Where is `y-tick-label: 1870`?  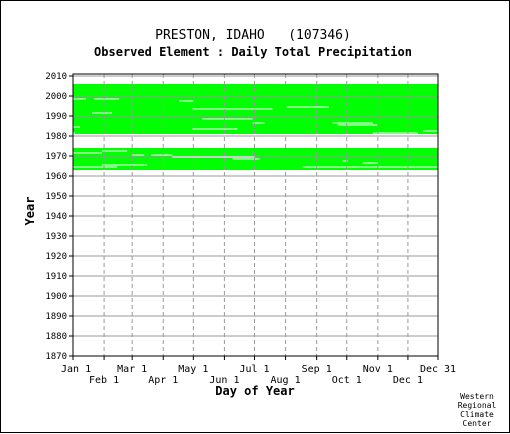 y-tick-label: 1870 is located at coordinates (56, 357).